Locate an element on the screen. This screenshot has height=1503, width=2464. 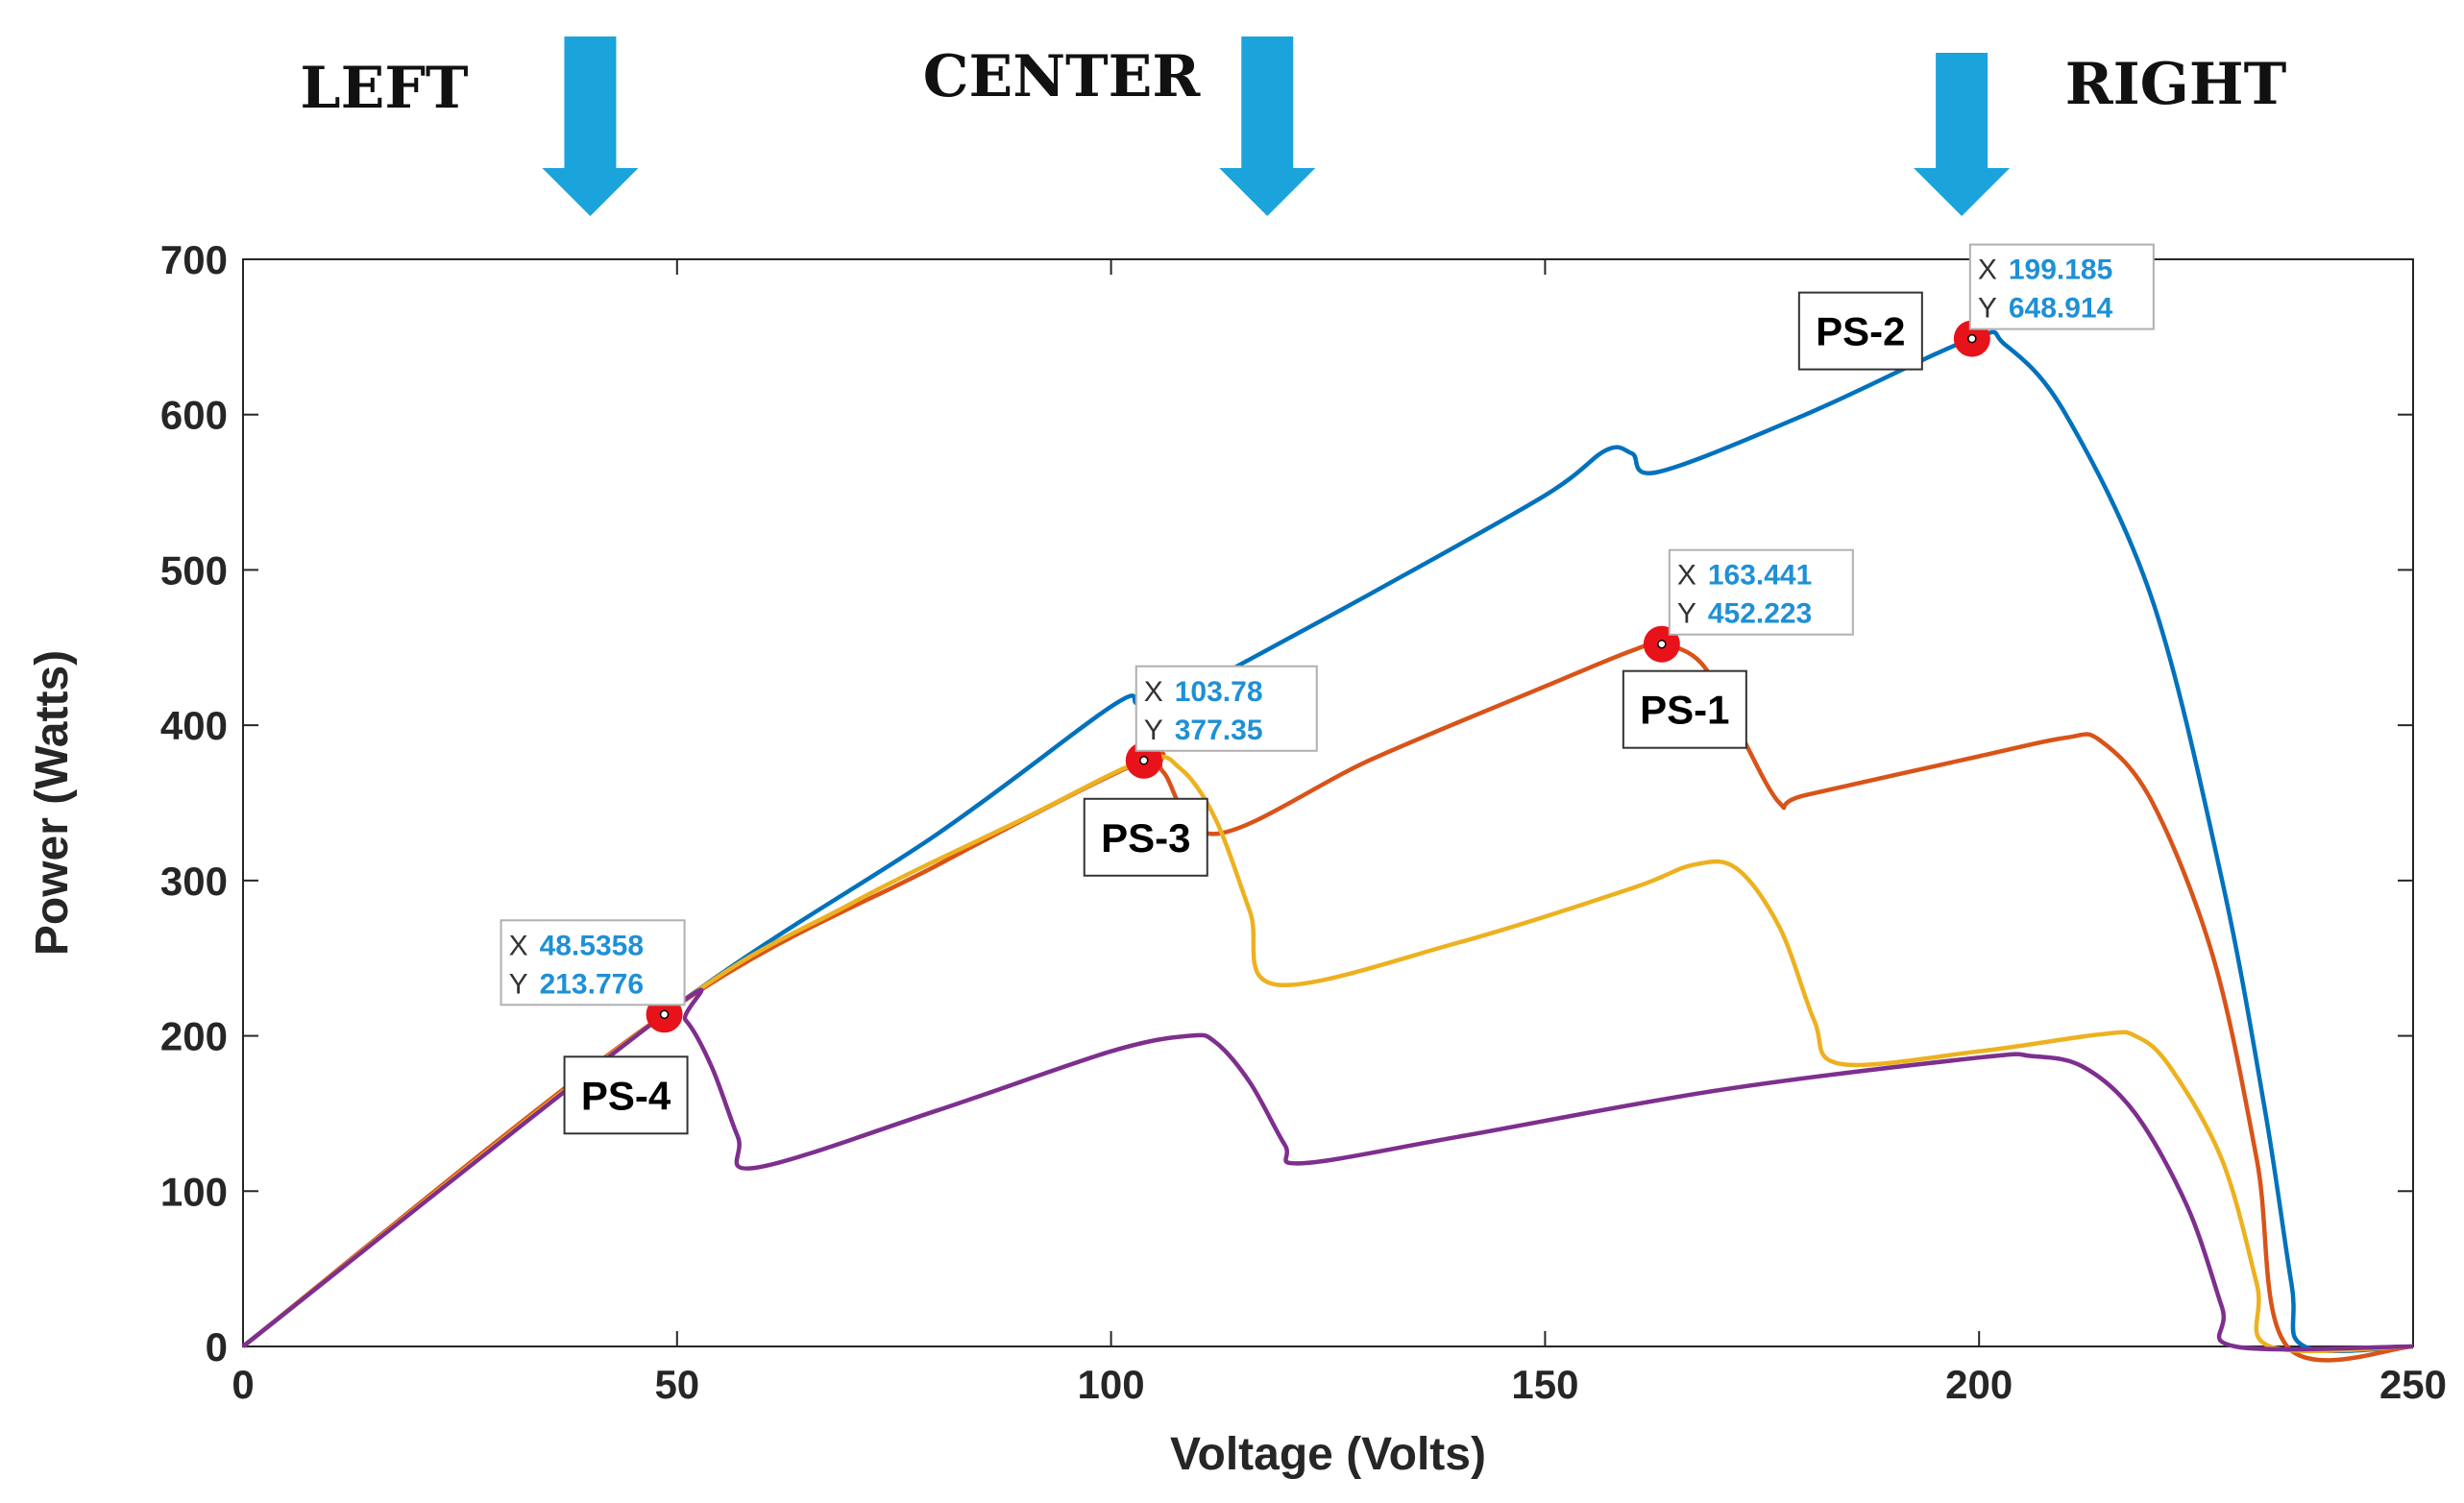
peak-label-ps-3: PS-3 is located at coordinates (1145, 838).